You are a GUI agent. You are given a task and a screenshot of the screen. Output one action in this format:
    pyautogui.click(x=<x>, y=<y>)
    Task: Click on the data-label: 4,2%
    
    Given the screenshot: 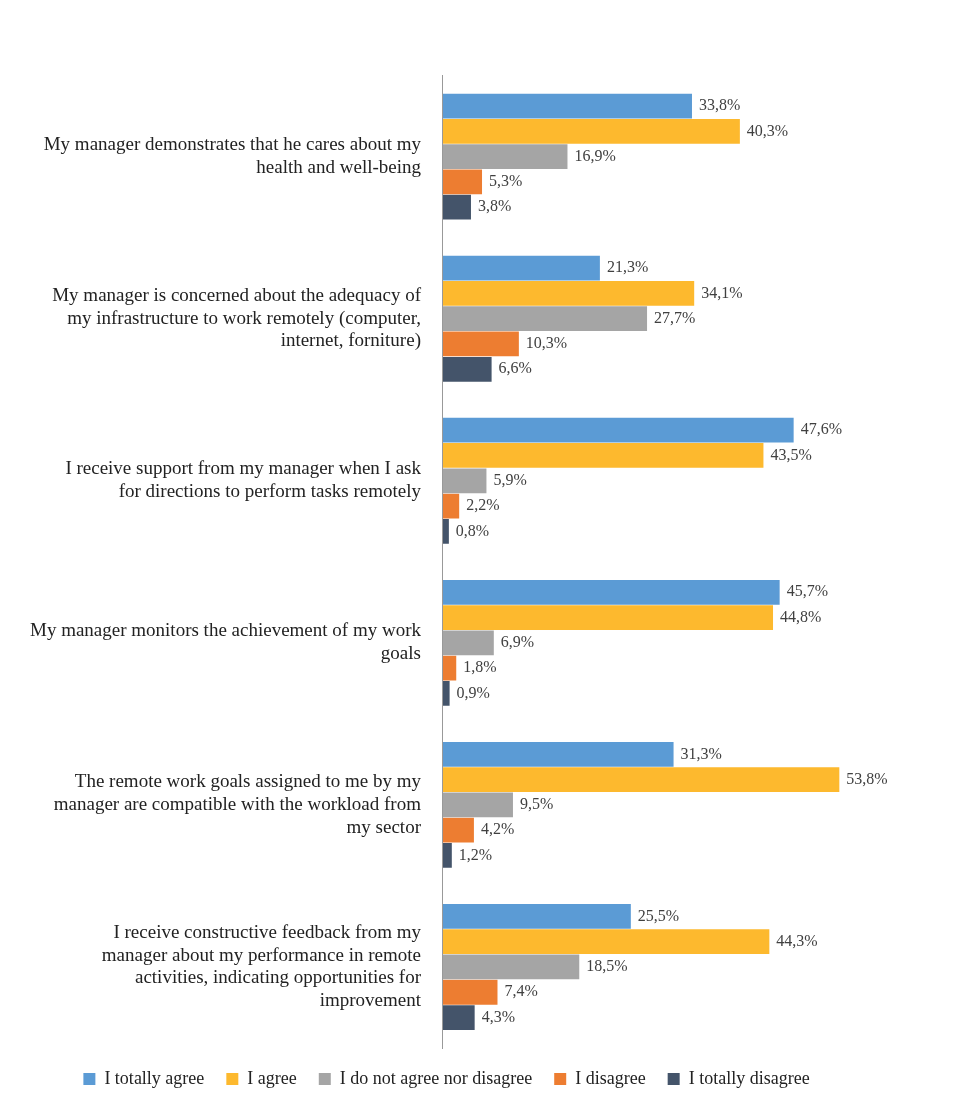 What is the action you would take?
    pyautogui.click(x=497, y=829)
    